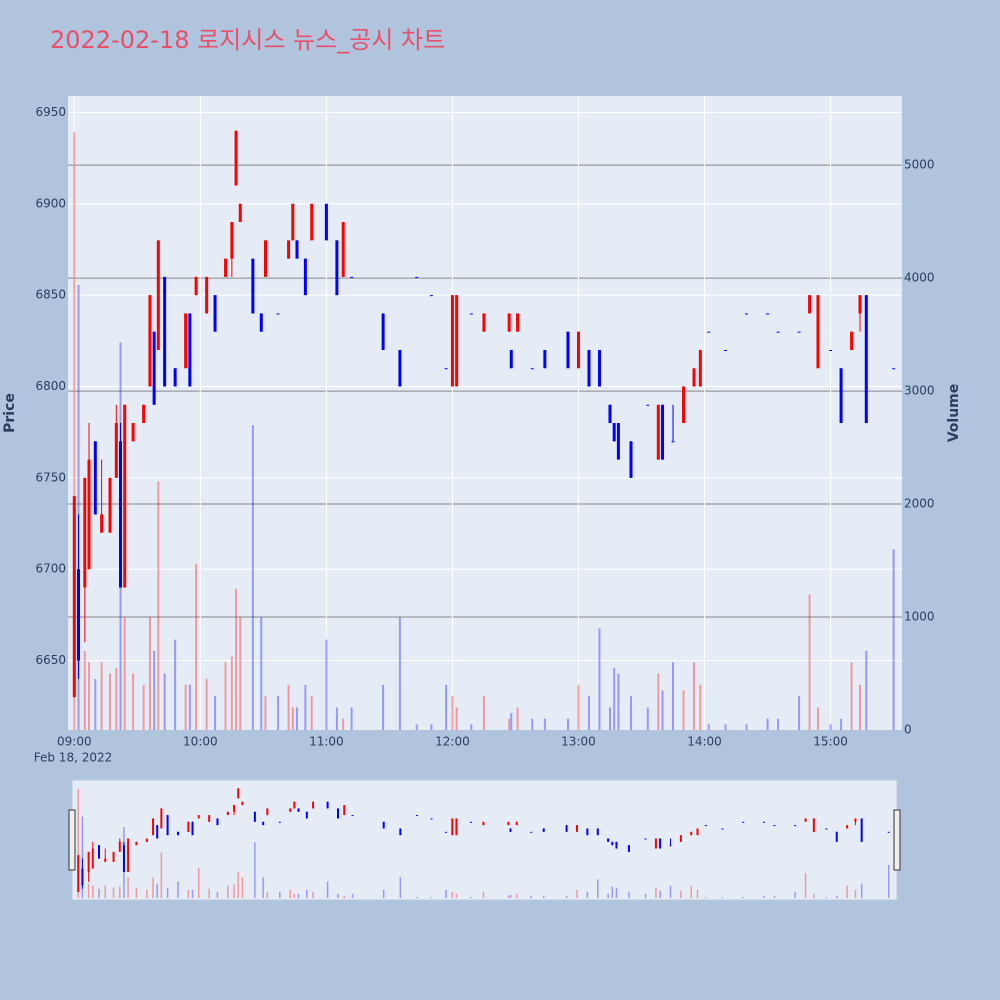 The image size is (1000, 1000). I want to click on x-tick-label: 13:00, so click(578, 742).